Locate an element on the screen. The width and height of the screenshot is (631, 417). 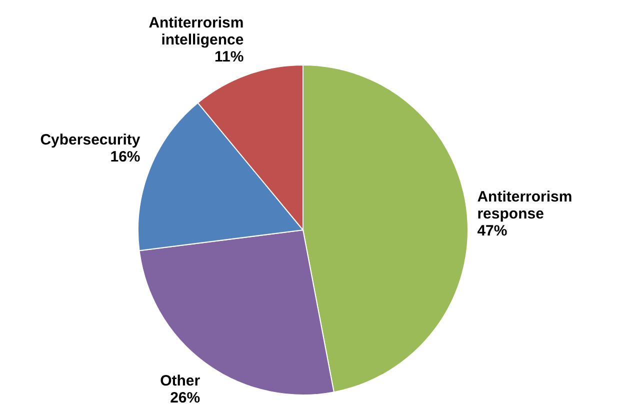
slice-label: Cybersecurity is located at coordinates (90, 140).